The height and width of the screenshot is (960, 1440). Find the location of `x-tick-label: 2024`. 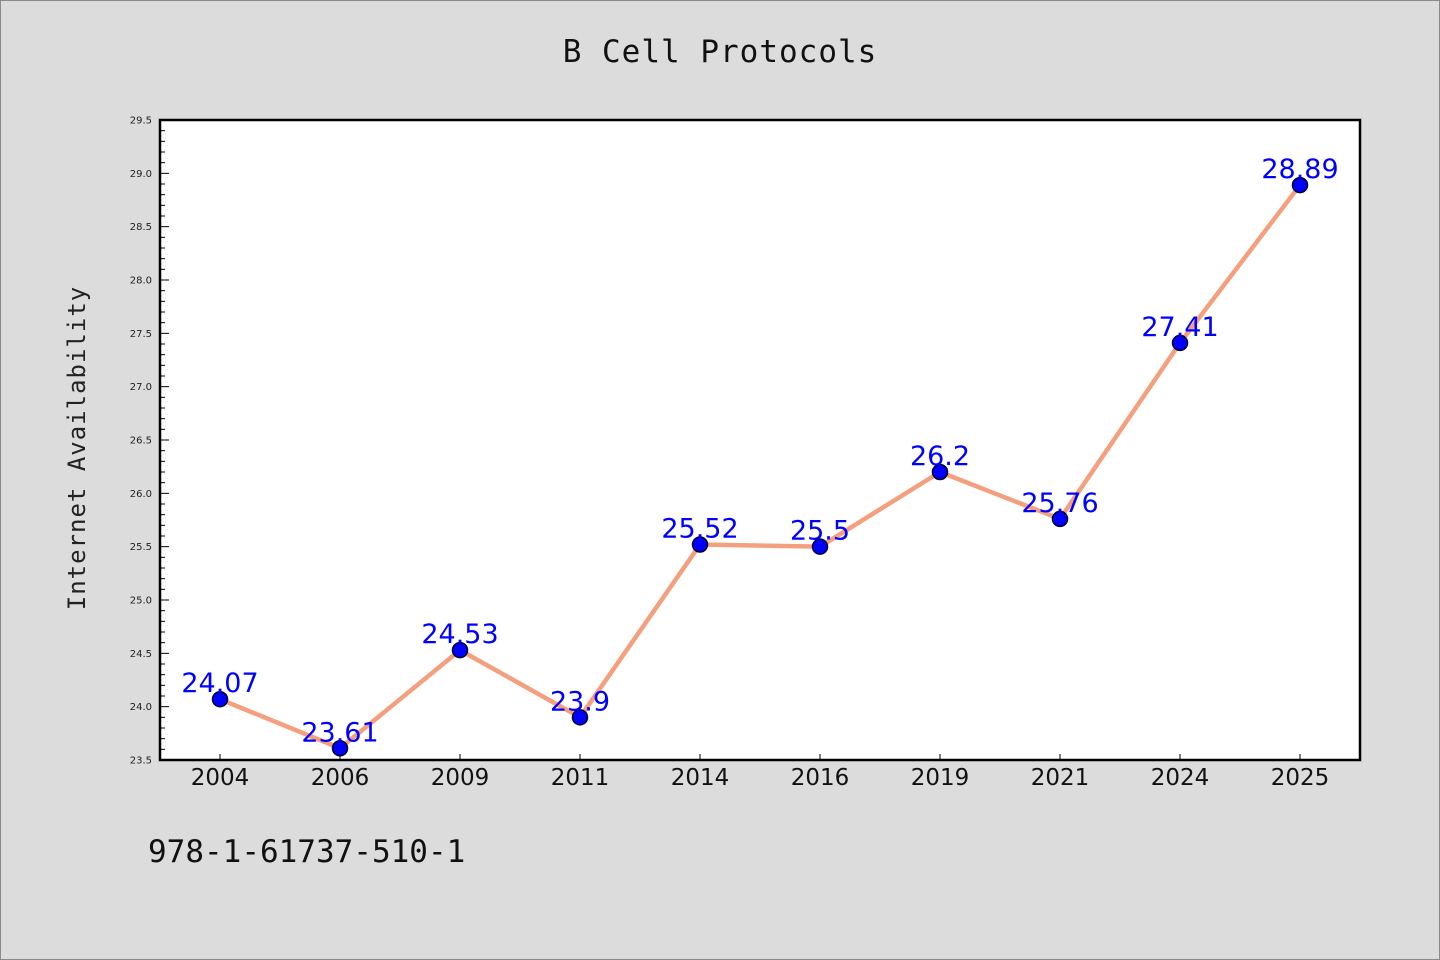

x-tick-label: 2024 is located at coordinates (1180, 778).